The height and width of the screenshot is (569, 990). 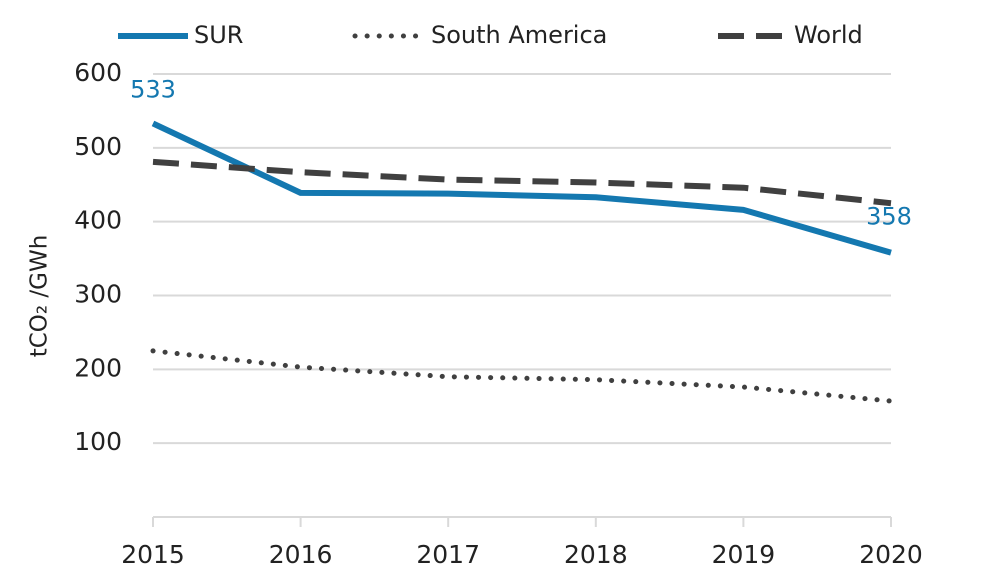 I want to click on y-tick-label: 600, so click(x=98, y=72).